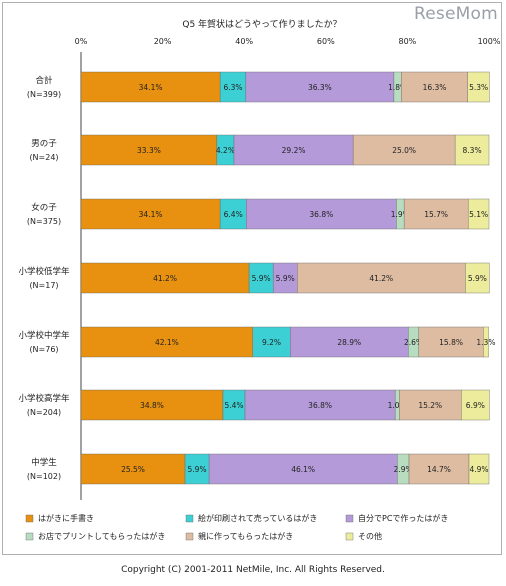 The image size is (506, 586). I want to click on data-label: 15.2%, so click(430, 405).